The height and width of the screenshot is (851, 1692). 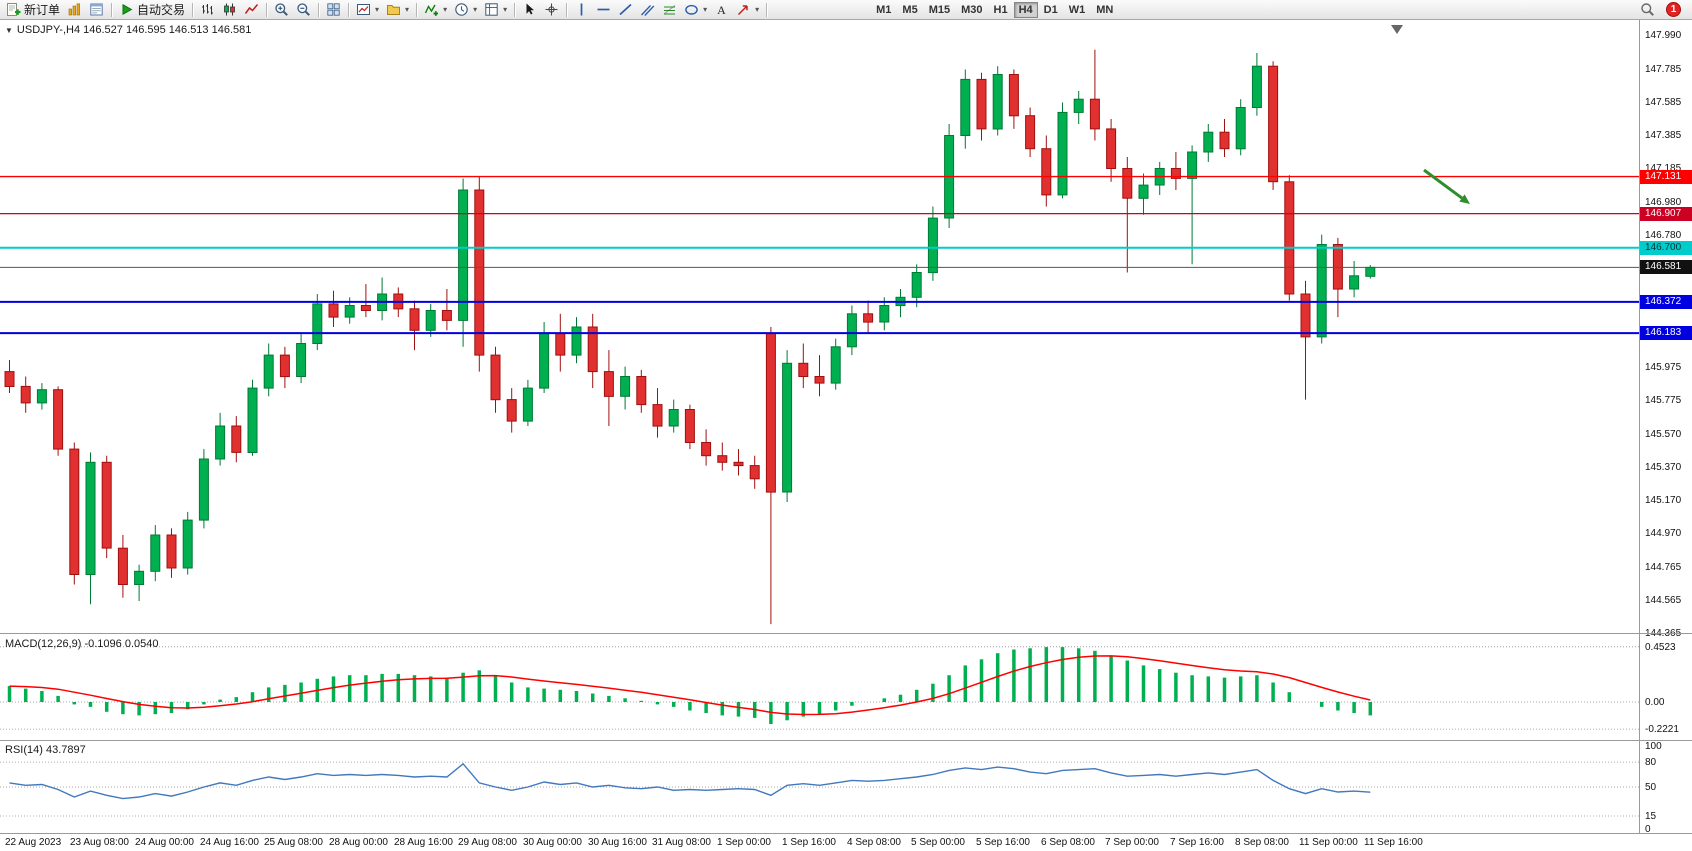 I want to click on time-axis-label: 1 Sep 00:00, so click(x=744, y=842).